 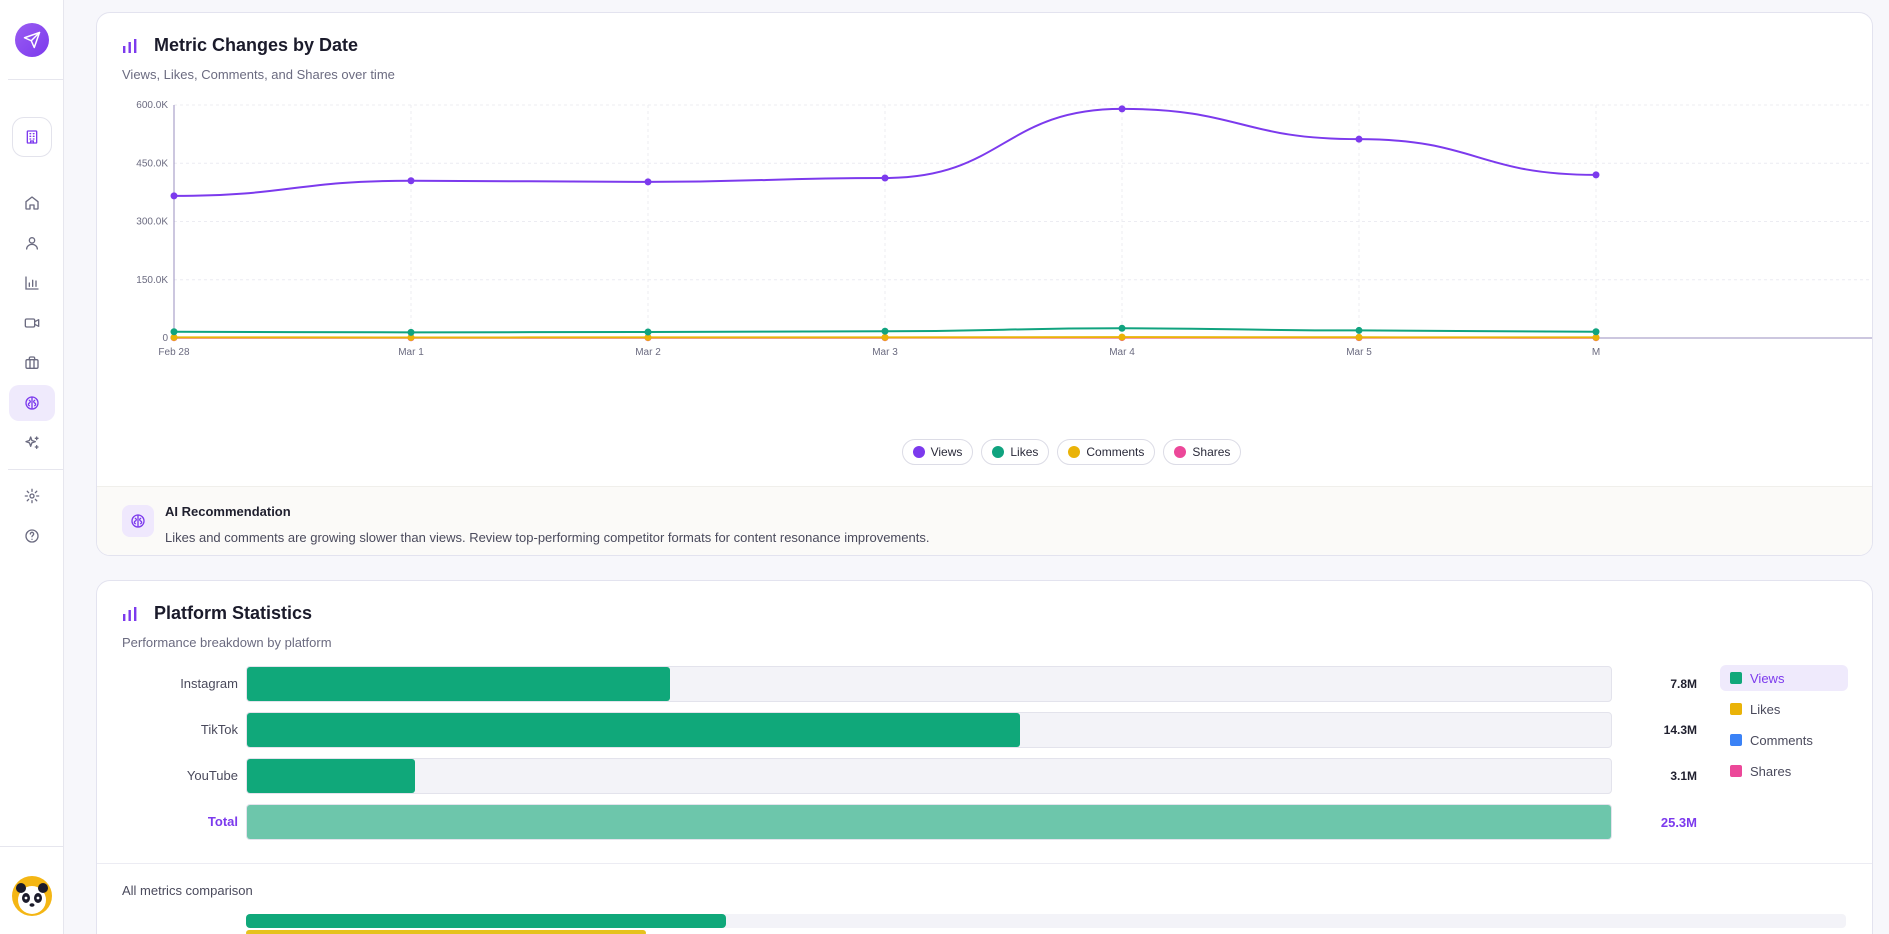 What do you see at coordinates (648, 352) in the screenshot?
I see `x-tick-label: Mar 2` at bounding box center [648, 352].